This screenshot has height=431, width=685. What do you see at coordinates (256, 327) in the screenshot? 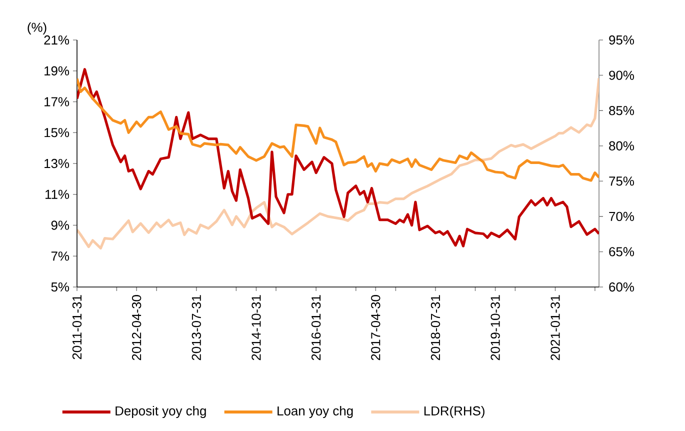
I see `x-tick-label: 2014-10-31` at bounding box center [256, 327].